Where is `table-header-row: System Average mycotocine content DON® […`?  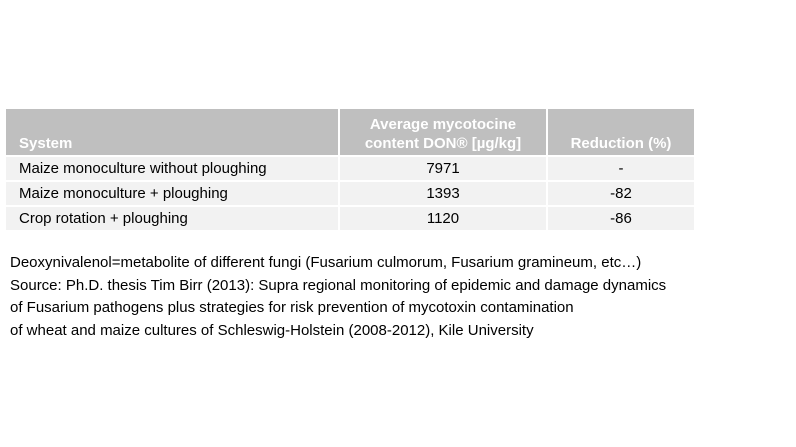
table-header-row: System Average mycotocine content DON® [… is located at coordinates (350, 132).